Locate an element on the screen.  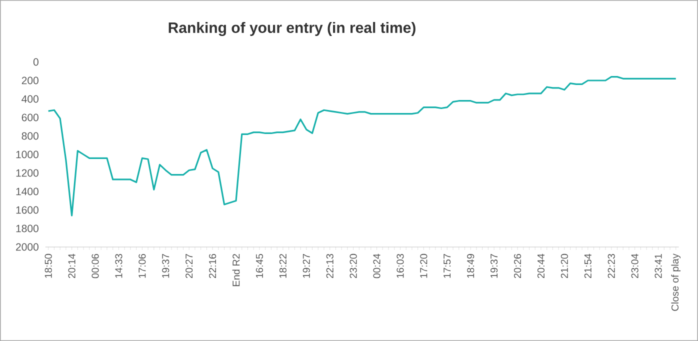
x-tick-label: 22:13 is located at coordinates (330, 266).